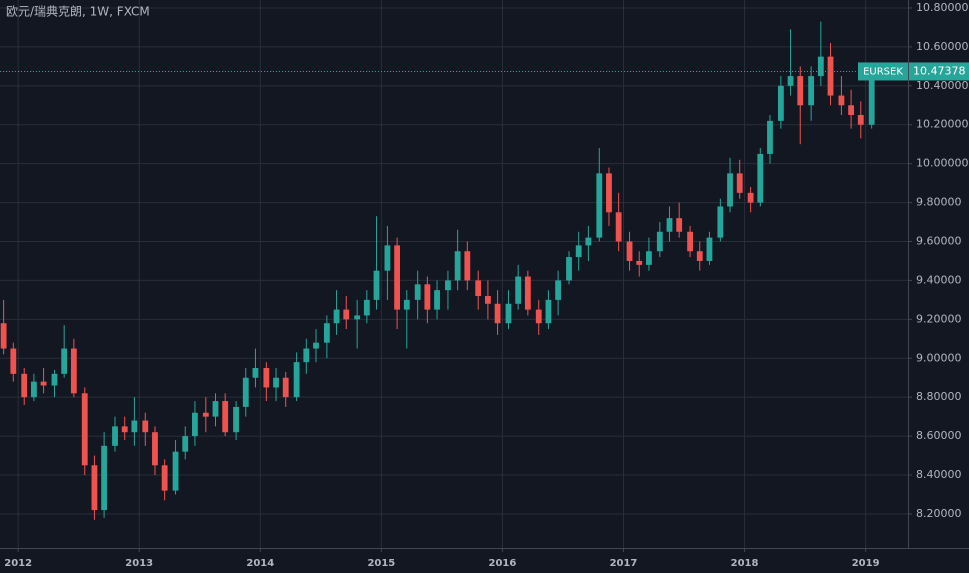 The height and width of the screenshot is (573, 969). Describe the element at coordinates (78, 12) in the screenshot. I see `chart-title: 欧元/瑞典克朗, 1W, FXCM` at that location.